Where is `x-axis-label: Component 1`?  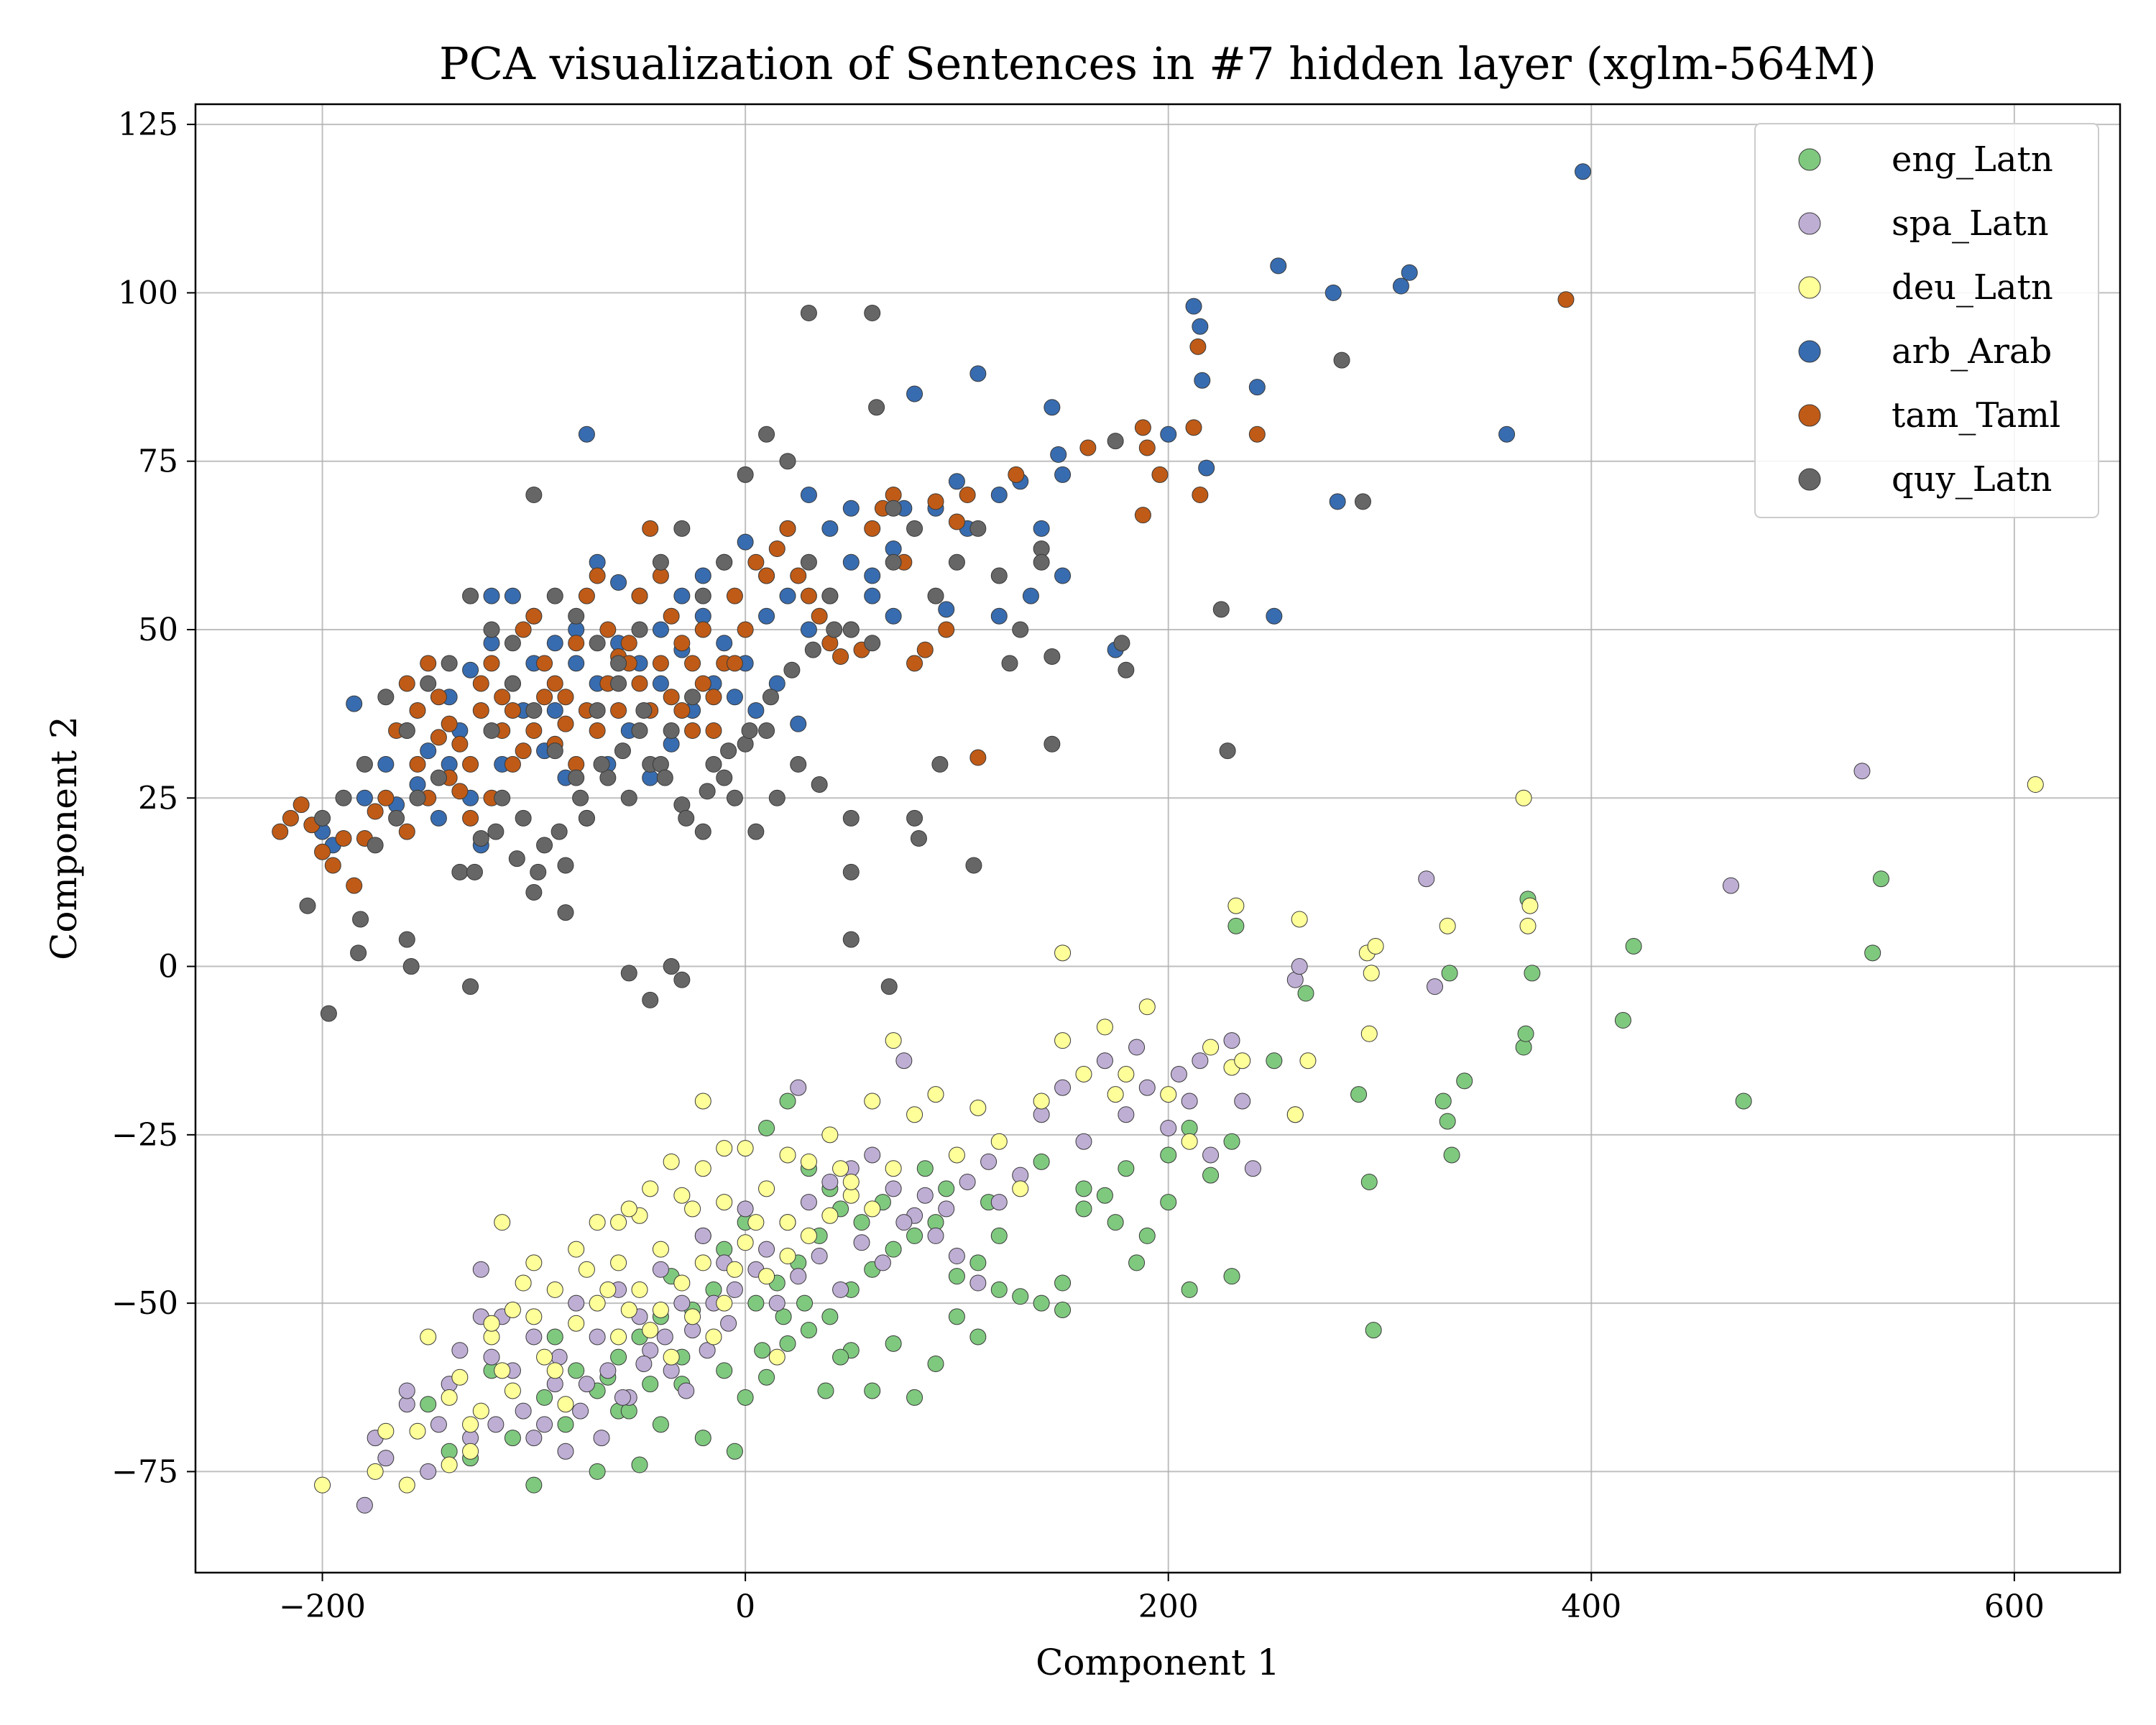 x-axis-label: Component 1 is located at coordinates (1158, 1662).